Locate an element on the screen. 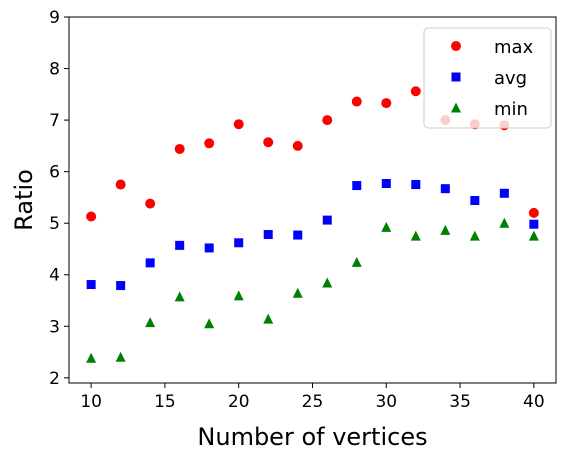 This screenshot has height=460, width=577. legend-marker-max is located at coordinates (456, 46).